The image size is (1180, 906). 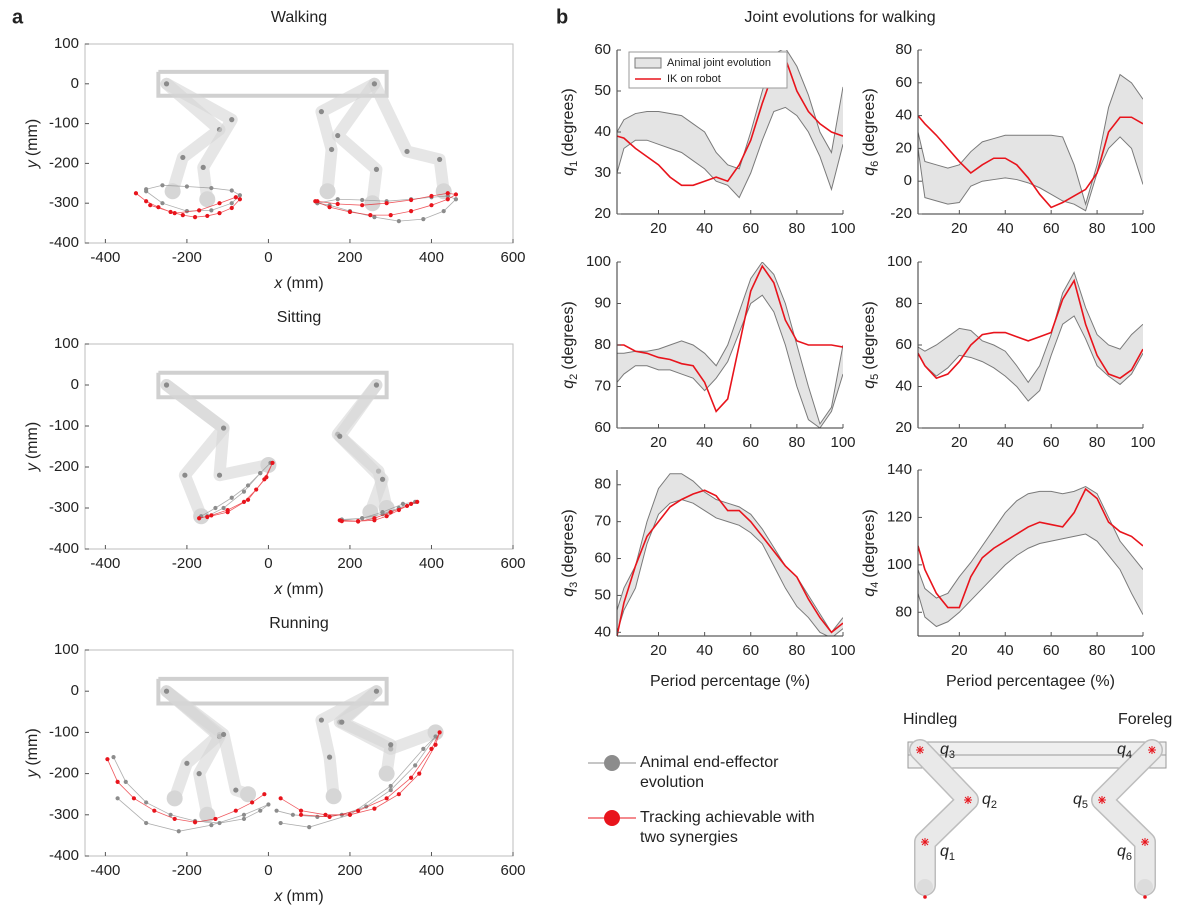 I want to click on joint-index: 4, so click(x=1129, y=755).